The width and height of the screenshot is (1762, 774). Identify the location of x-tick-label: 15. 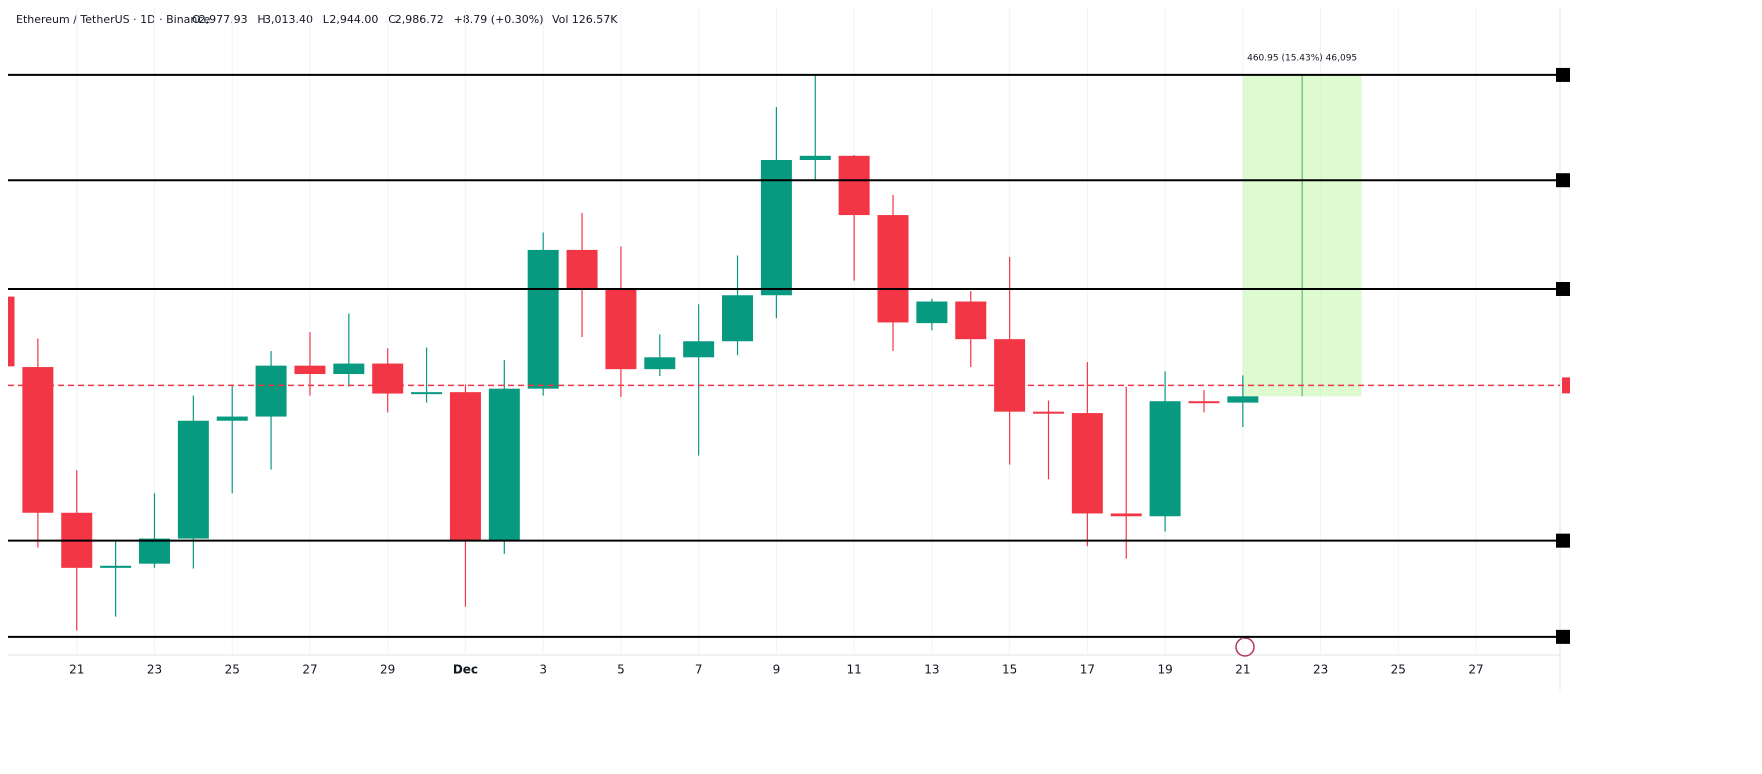
(1009, 670).